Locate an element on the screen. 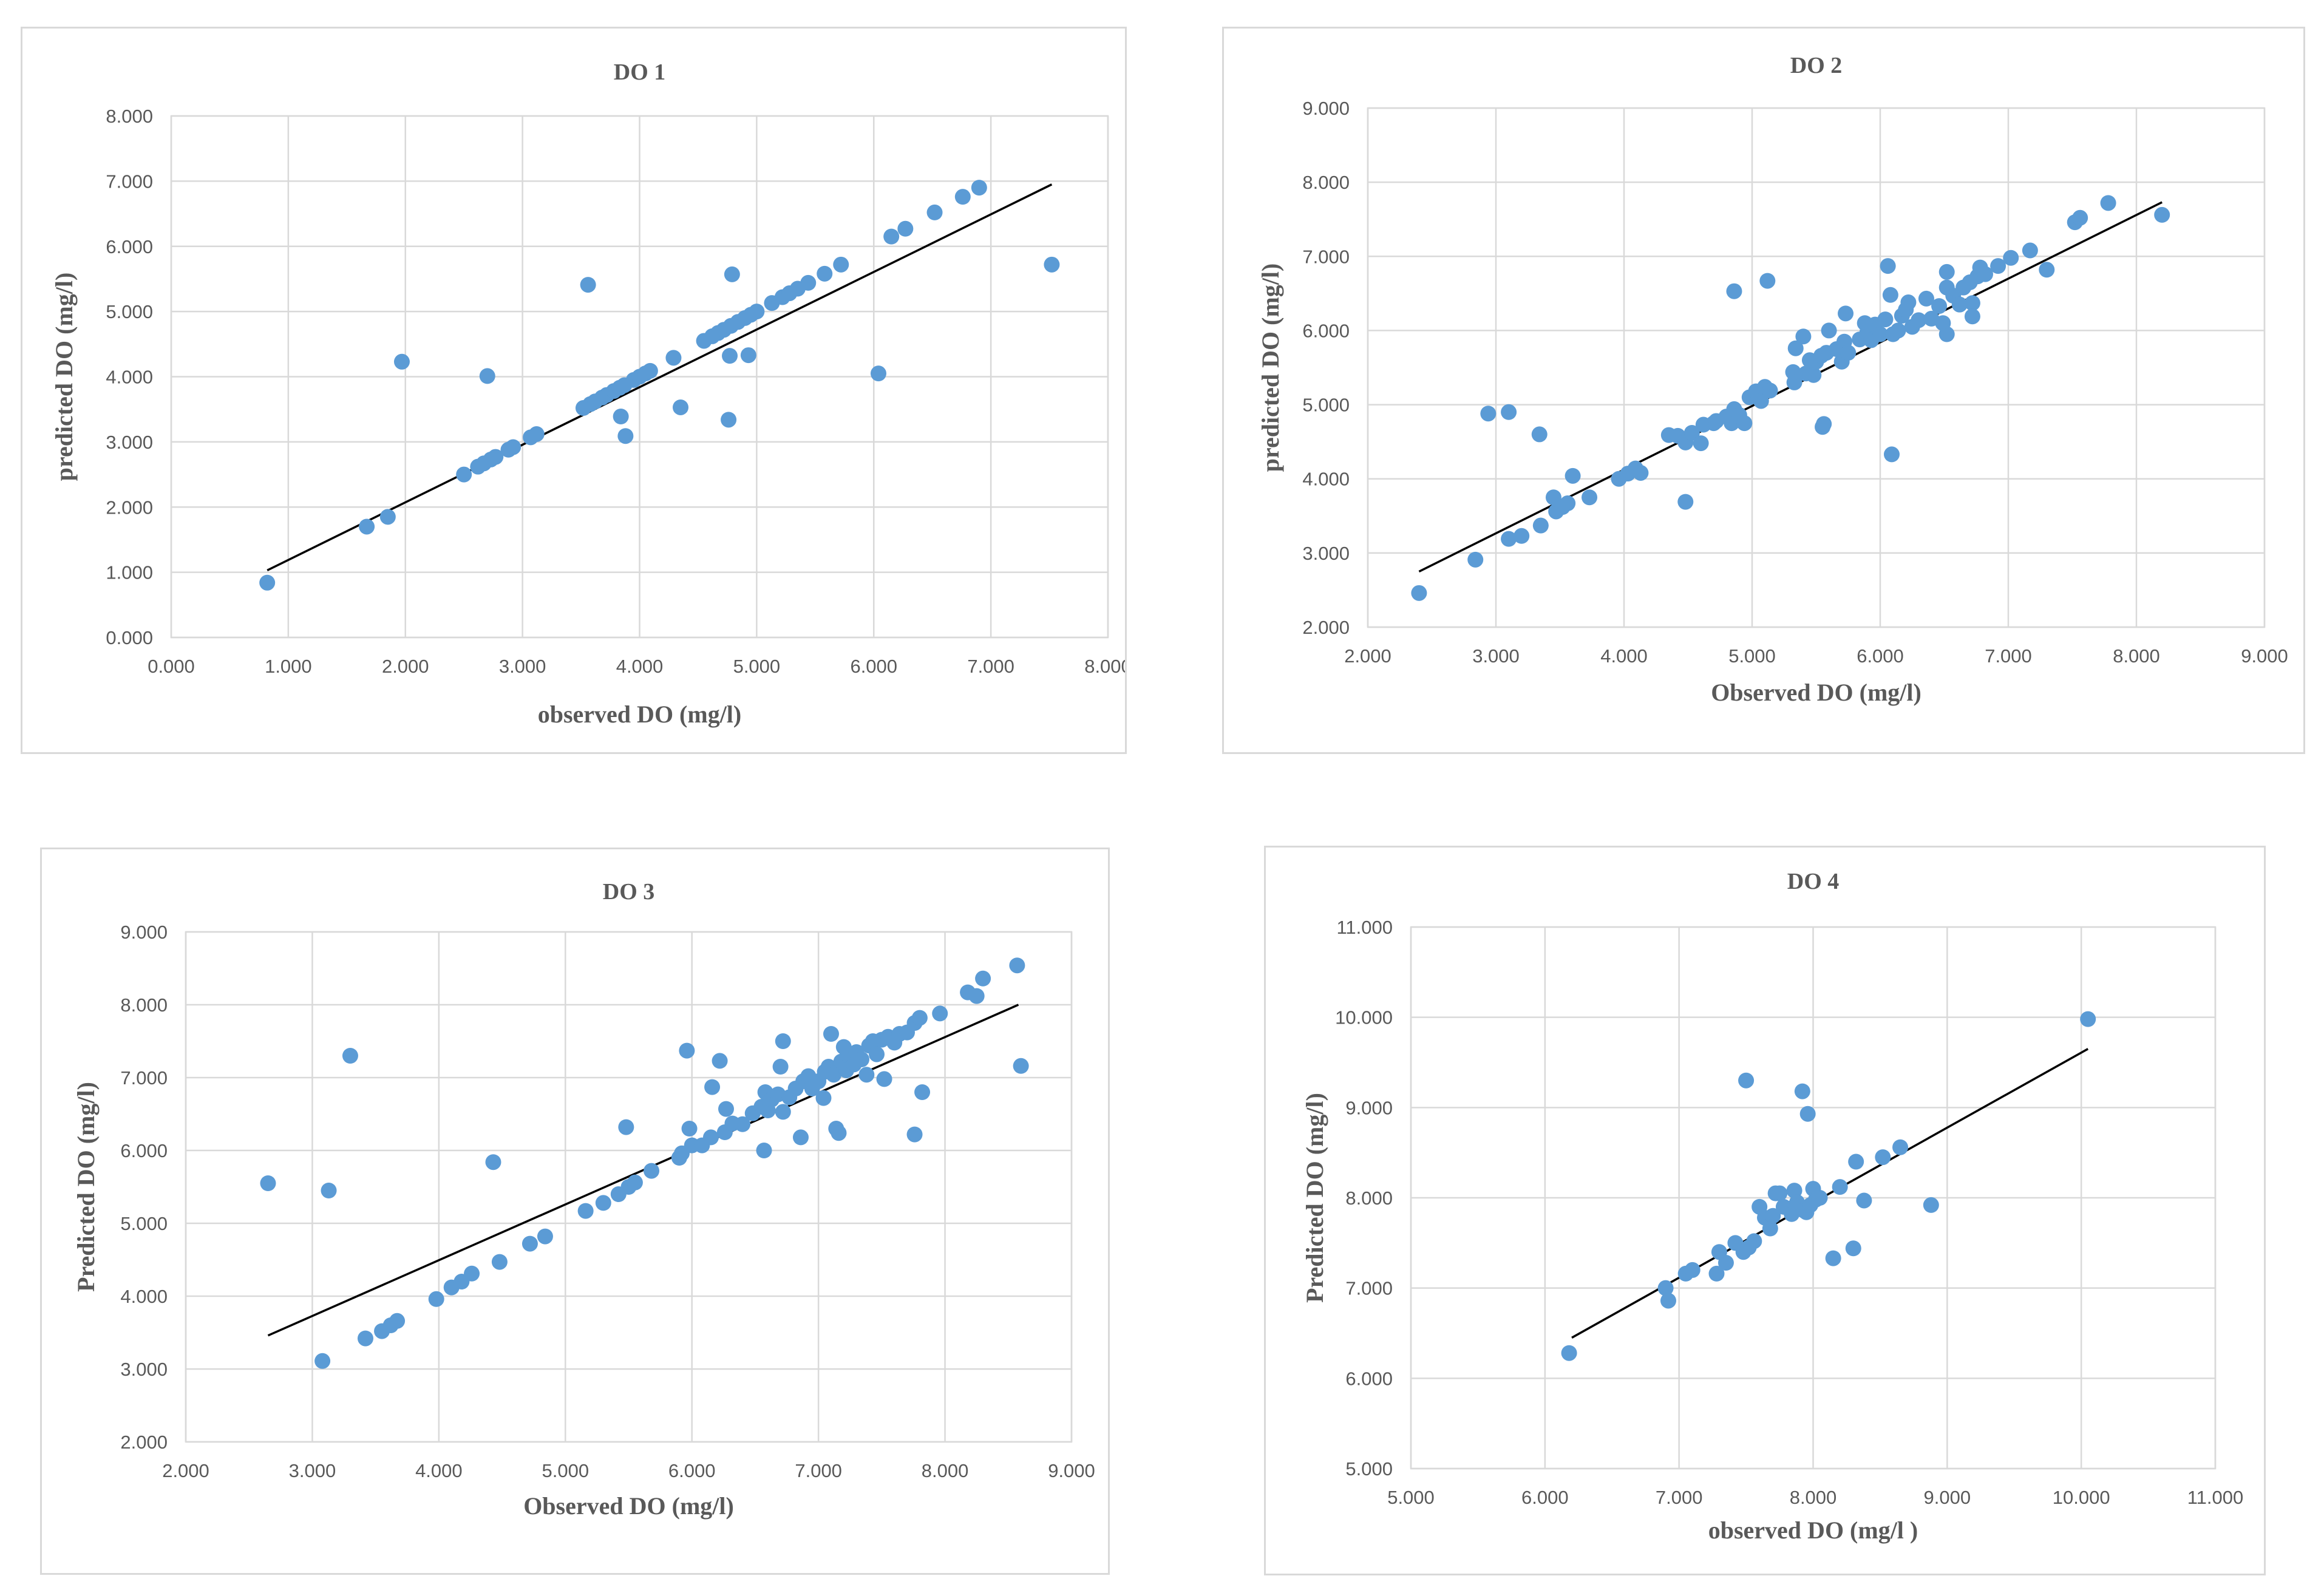 Image resolution: width=2324 pixels, height=1590 pixels. chart-do2-x-tick-label: 9.000 is located at coordinates (2264, 656).